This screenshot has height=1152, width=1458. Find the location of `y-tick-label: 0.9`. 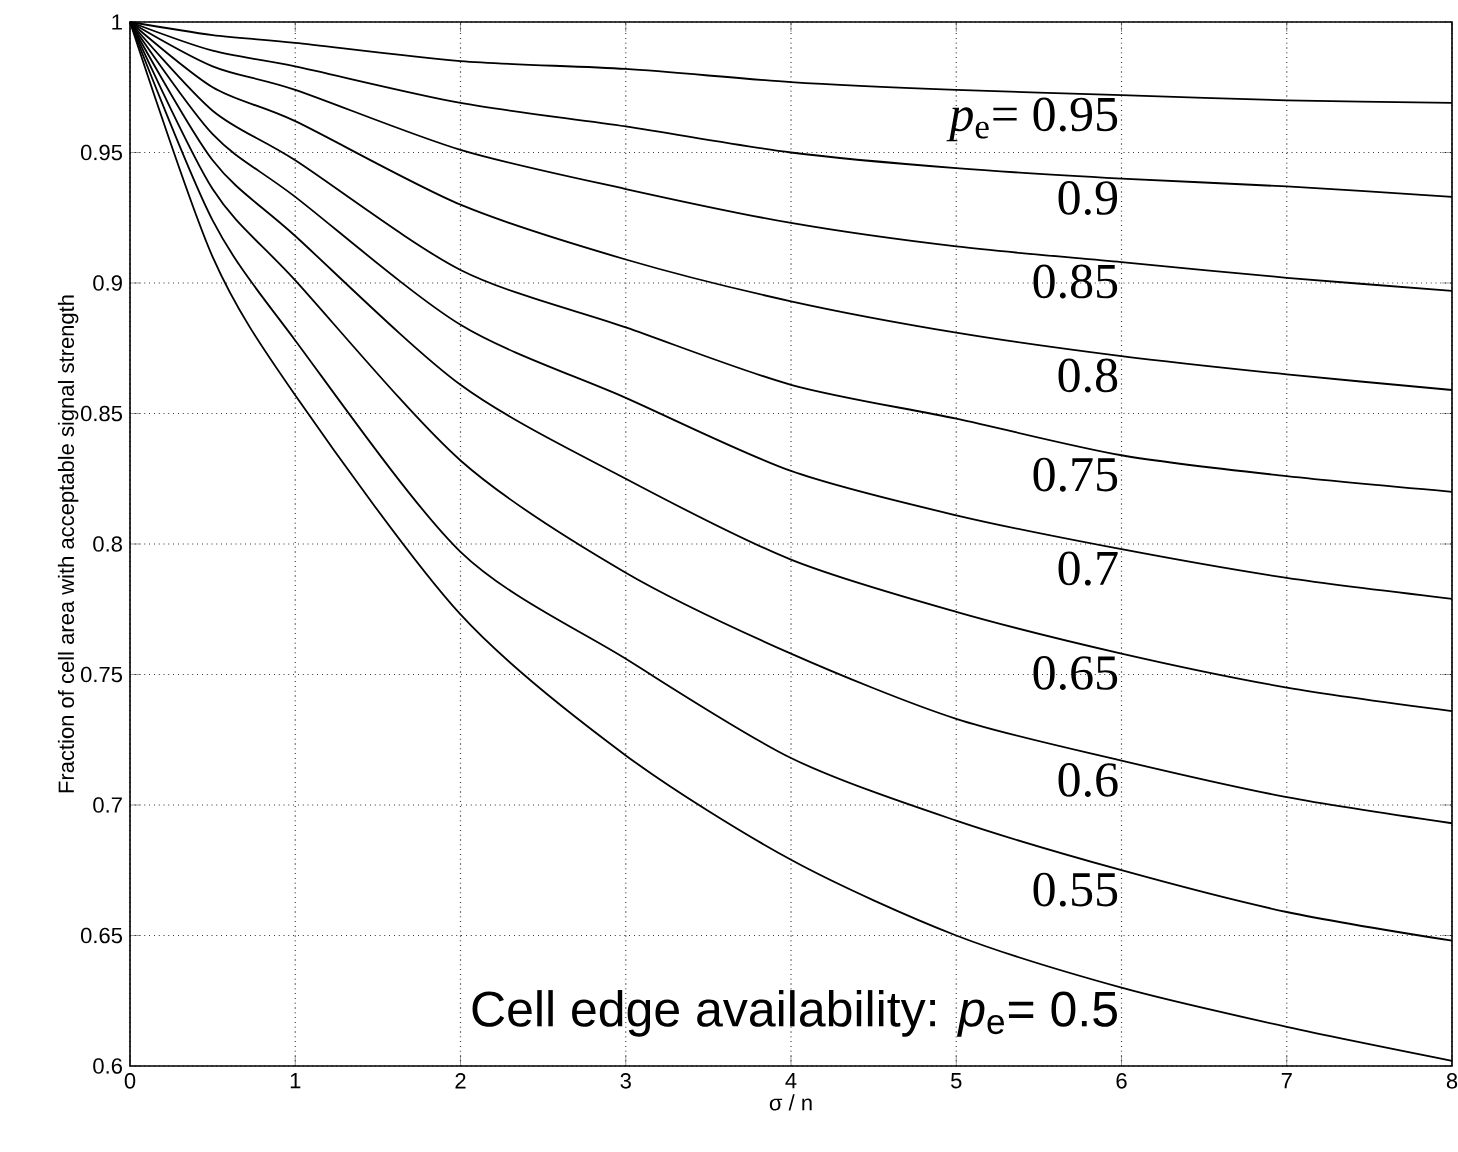

y-tick-label: 0.9 is located at coordinates (107, 283).